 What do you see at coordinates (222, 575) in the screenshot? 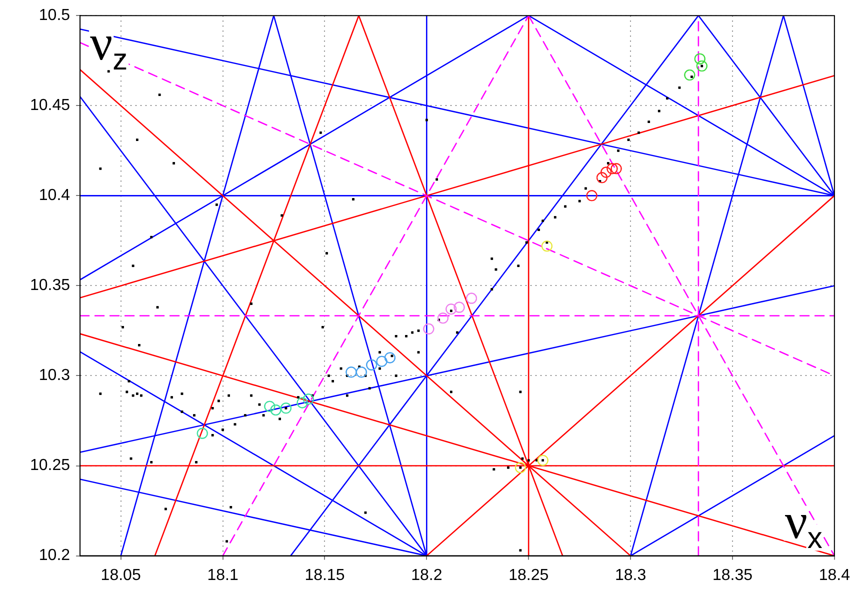
I see `x-tick-label: 18.1` at bounding box center [222, 575].